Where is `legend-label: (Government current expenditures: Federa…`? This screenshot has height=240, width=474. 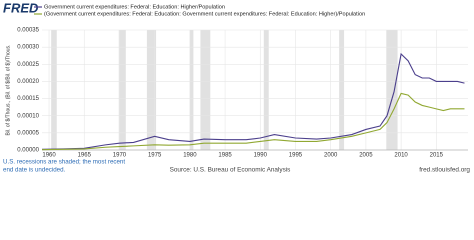 legend-label: (Government current expenditures: Federa… is located at coordinates (204, 14).